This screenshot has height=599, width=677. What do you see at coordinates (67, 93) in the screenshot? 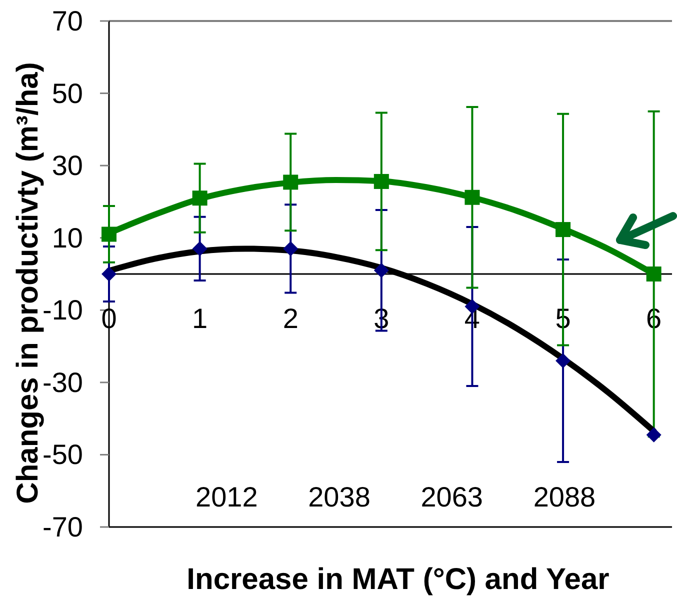
I see `y-tick-label: 50` at bounding box center [67, 93].